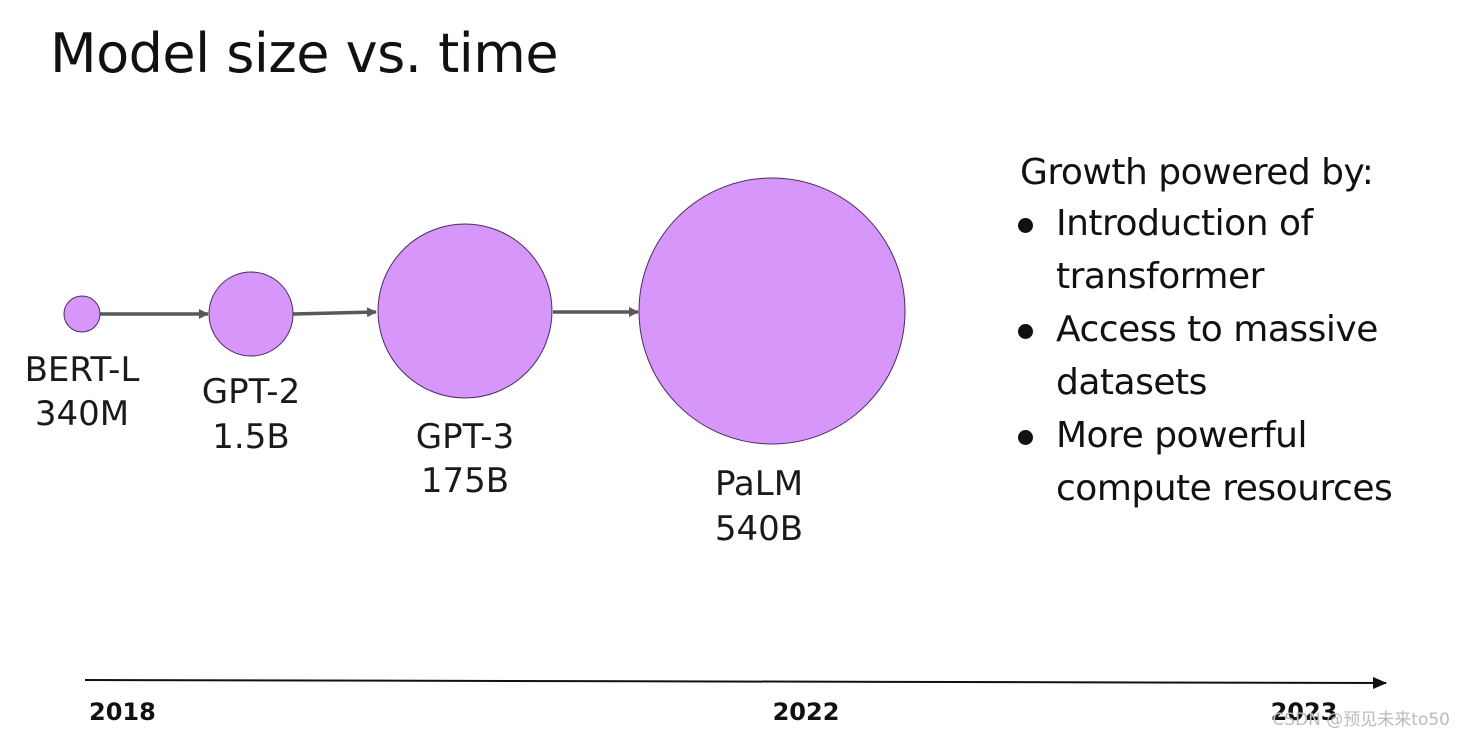 The width and height of the screenshot is (1466, 735). What do you see at coordinates (334, 312) in the screenshot?
I see `arrow-gpt2-to-gpt3` at bounding box center [334, 312].